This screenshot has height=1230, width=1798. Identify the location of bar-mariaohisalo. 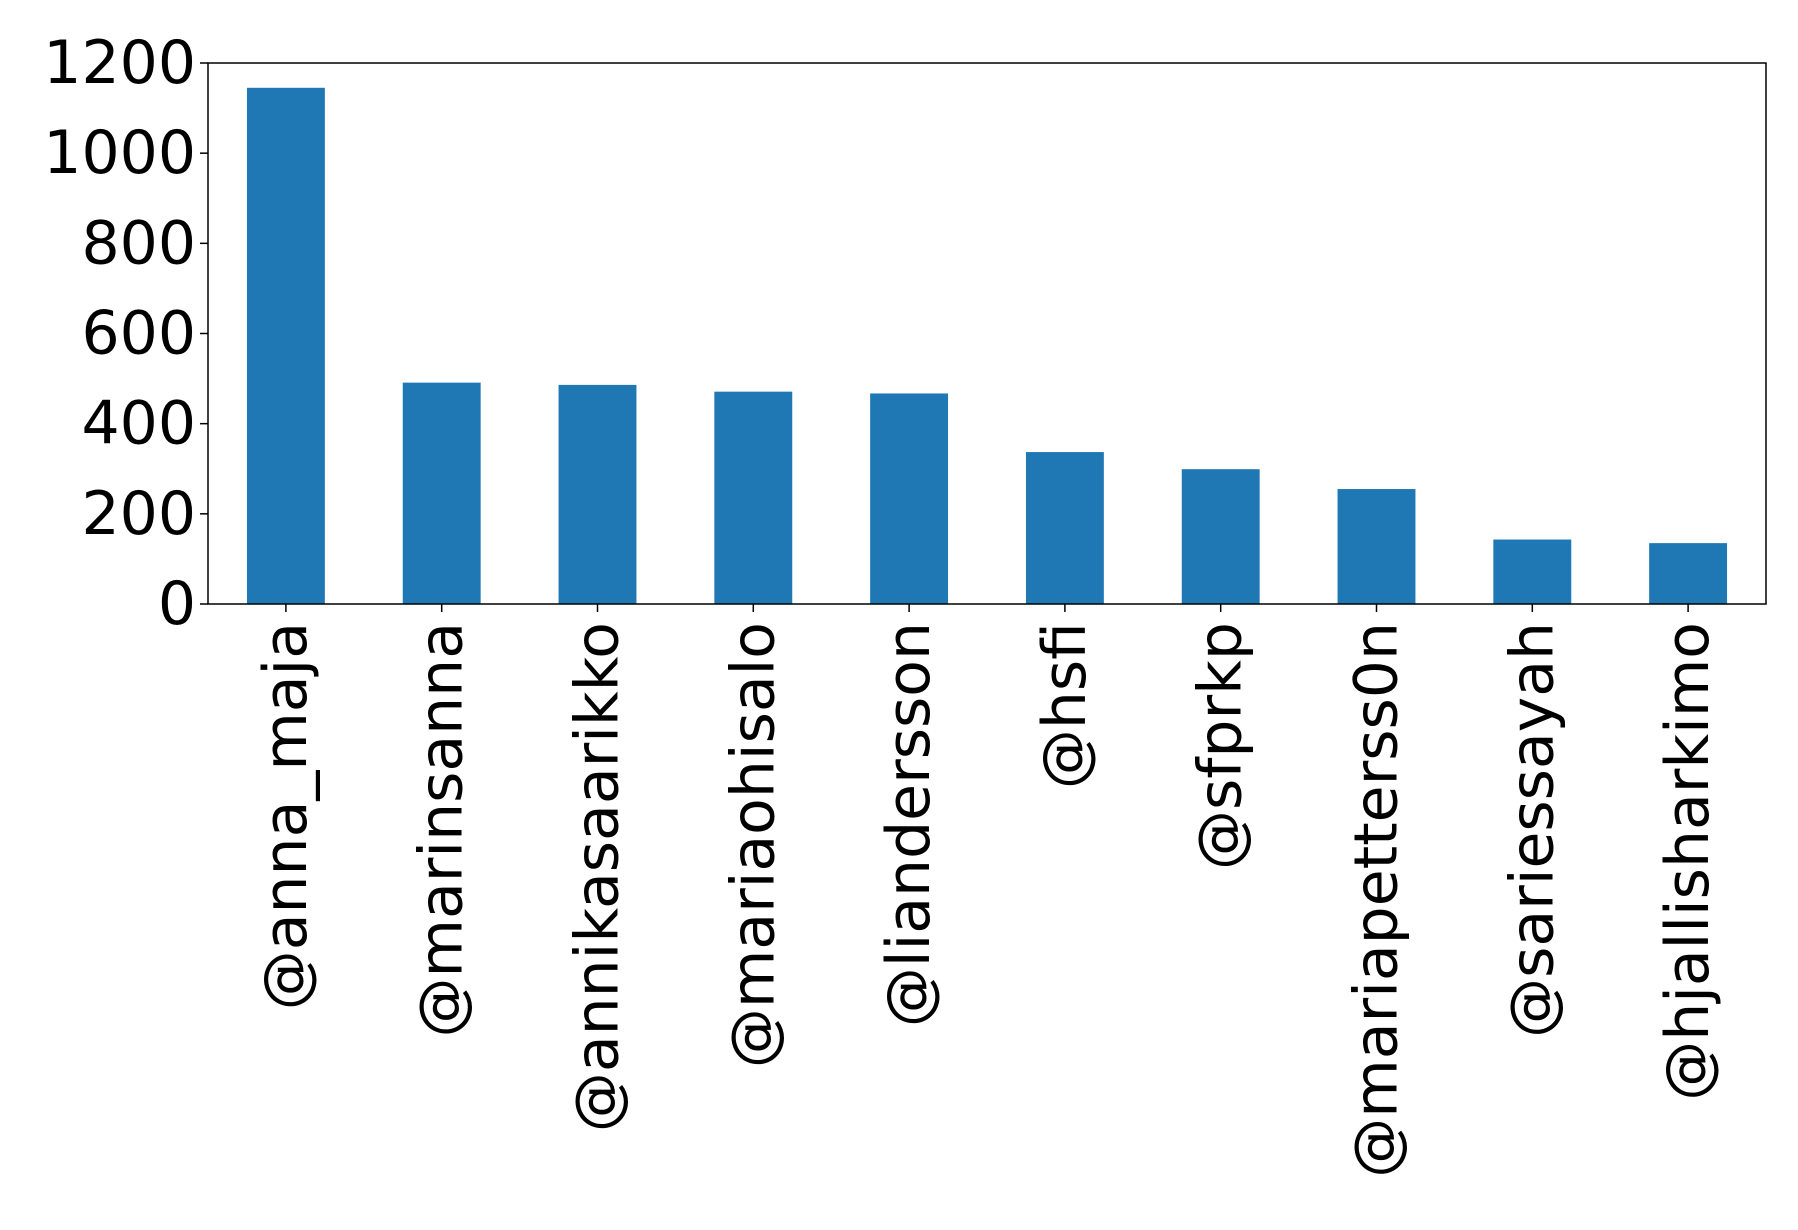
(753, 497).